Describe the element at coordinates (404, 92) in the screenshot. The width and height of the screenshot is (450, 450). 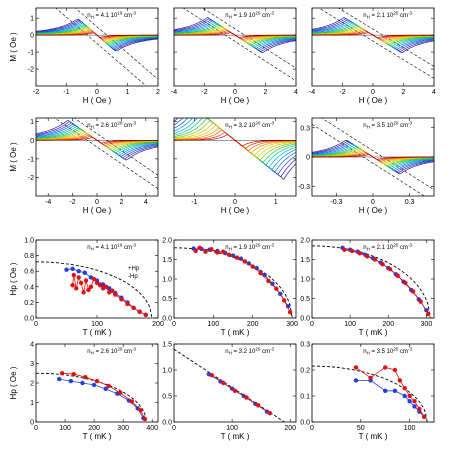
I see `x-tick-label: 2` at that location.